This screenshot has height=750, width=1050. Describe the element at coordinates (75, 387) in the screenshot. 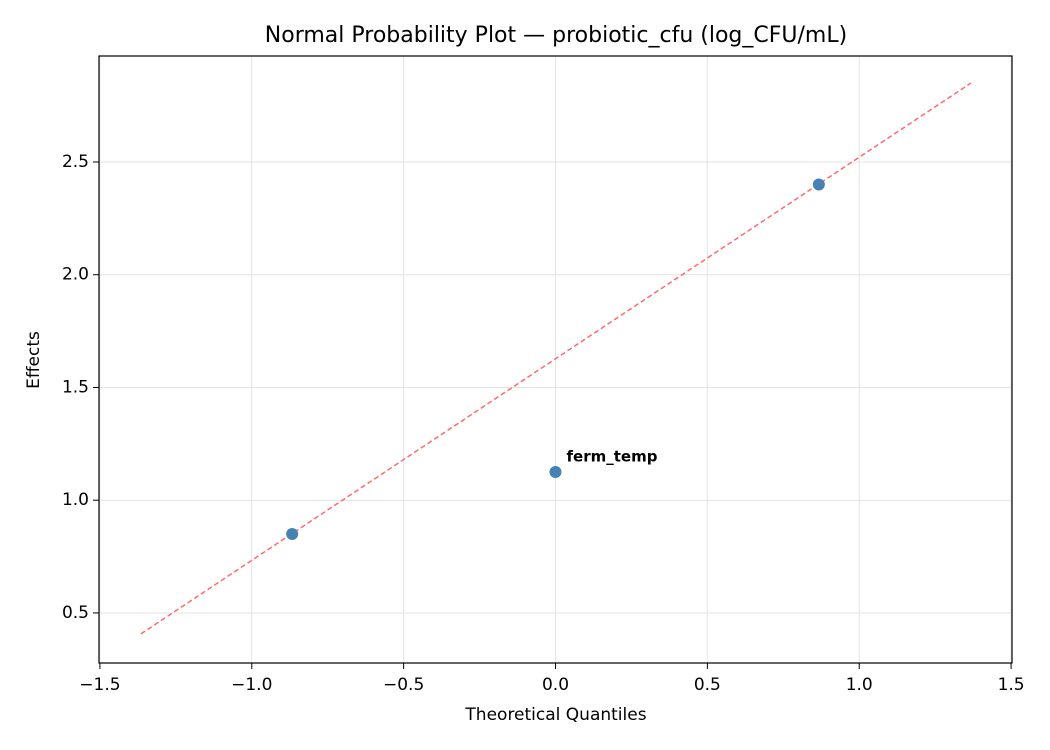

I see `y-tick-label: 1.5` at that location.